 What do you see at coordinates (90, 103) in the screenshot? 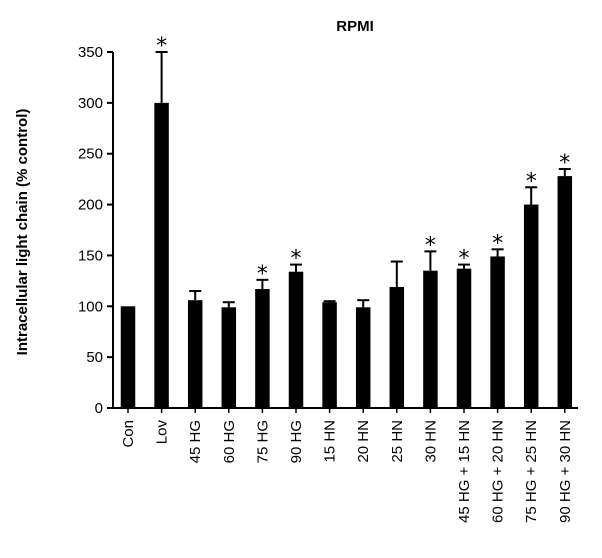
I see `y-tick-label: 300` at bounding box center [90, 103].